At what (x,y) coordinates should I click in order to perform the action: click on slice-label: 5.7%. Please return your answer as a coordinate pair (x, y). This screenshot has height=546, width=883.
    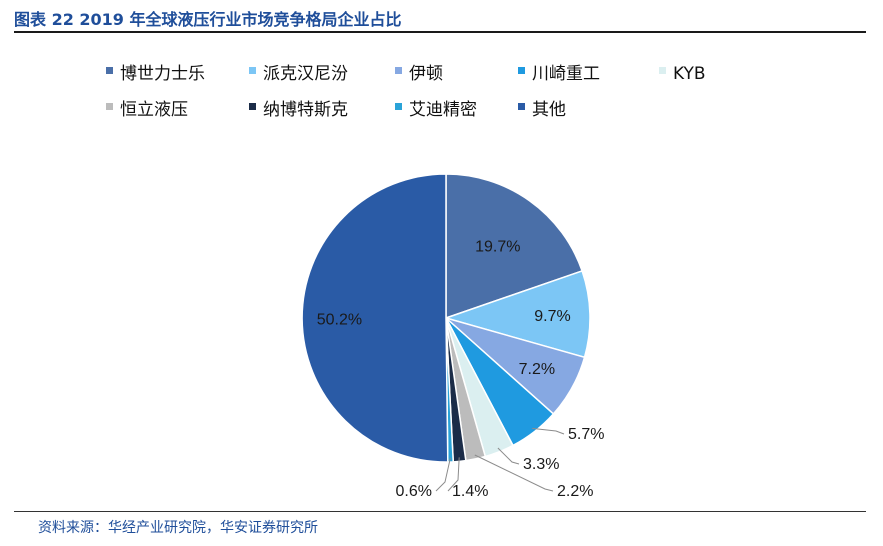
    Looking at the image, I should click on (586, 434).